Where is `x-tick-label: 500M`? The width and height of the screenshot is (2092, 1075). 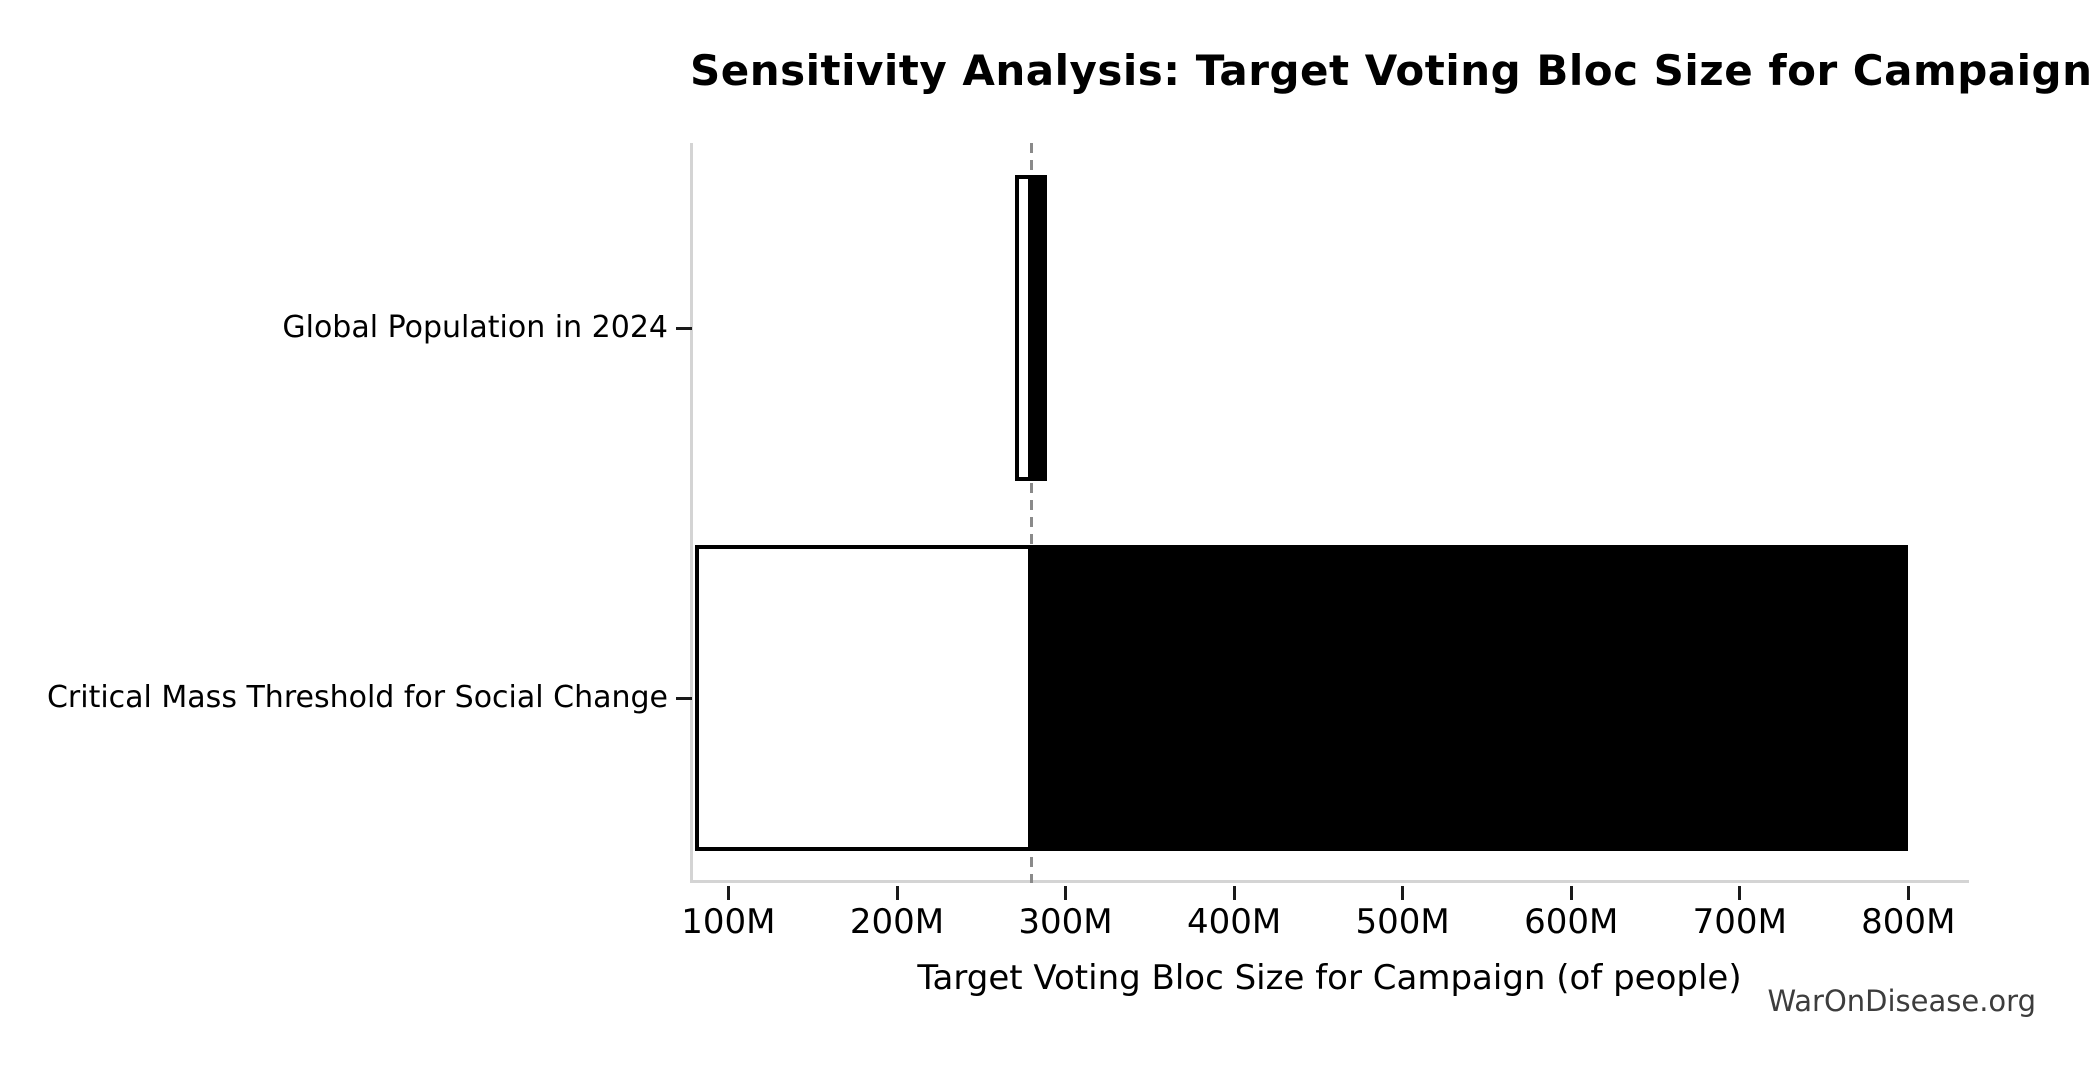
x-tick-label: 500M is located at coordinates (1402, 922).